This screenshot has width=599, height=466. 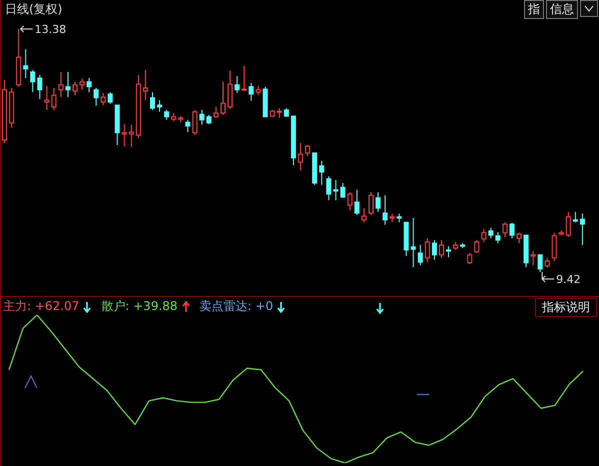 What do you see at coordinates (568, 279) in the screenshot?
I see `text: 9.42` at bounding box center [568, 279].